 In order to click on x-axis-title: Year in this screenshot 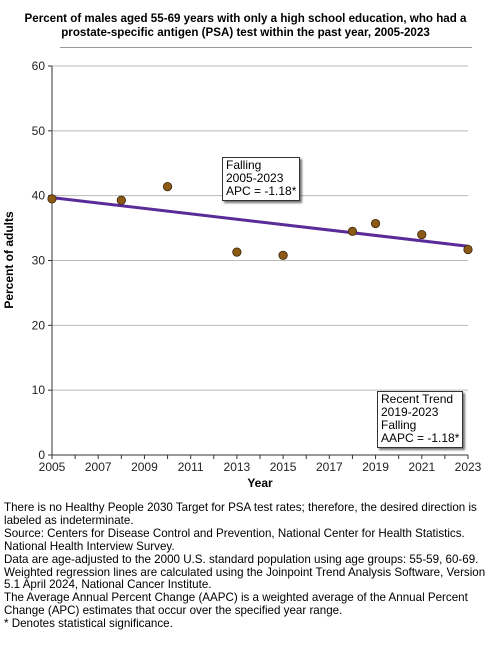, I will do `click(260, 483)`.